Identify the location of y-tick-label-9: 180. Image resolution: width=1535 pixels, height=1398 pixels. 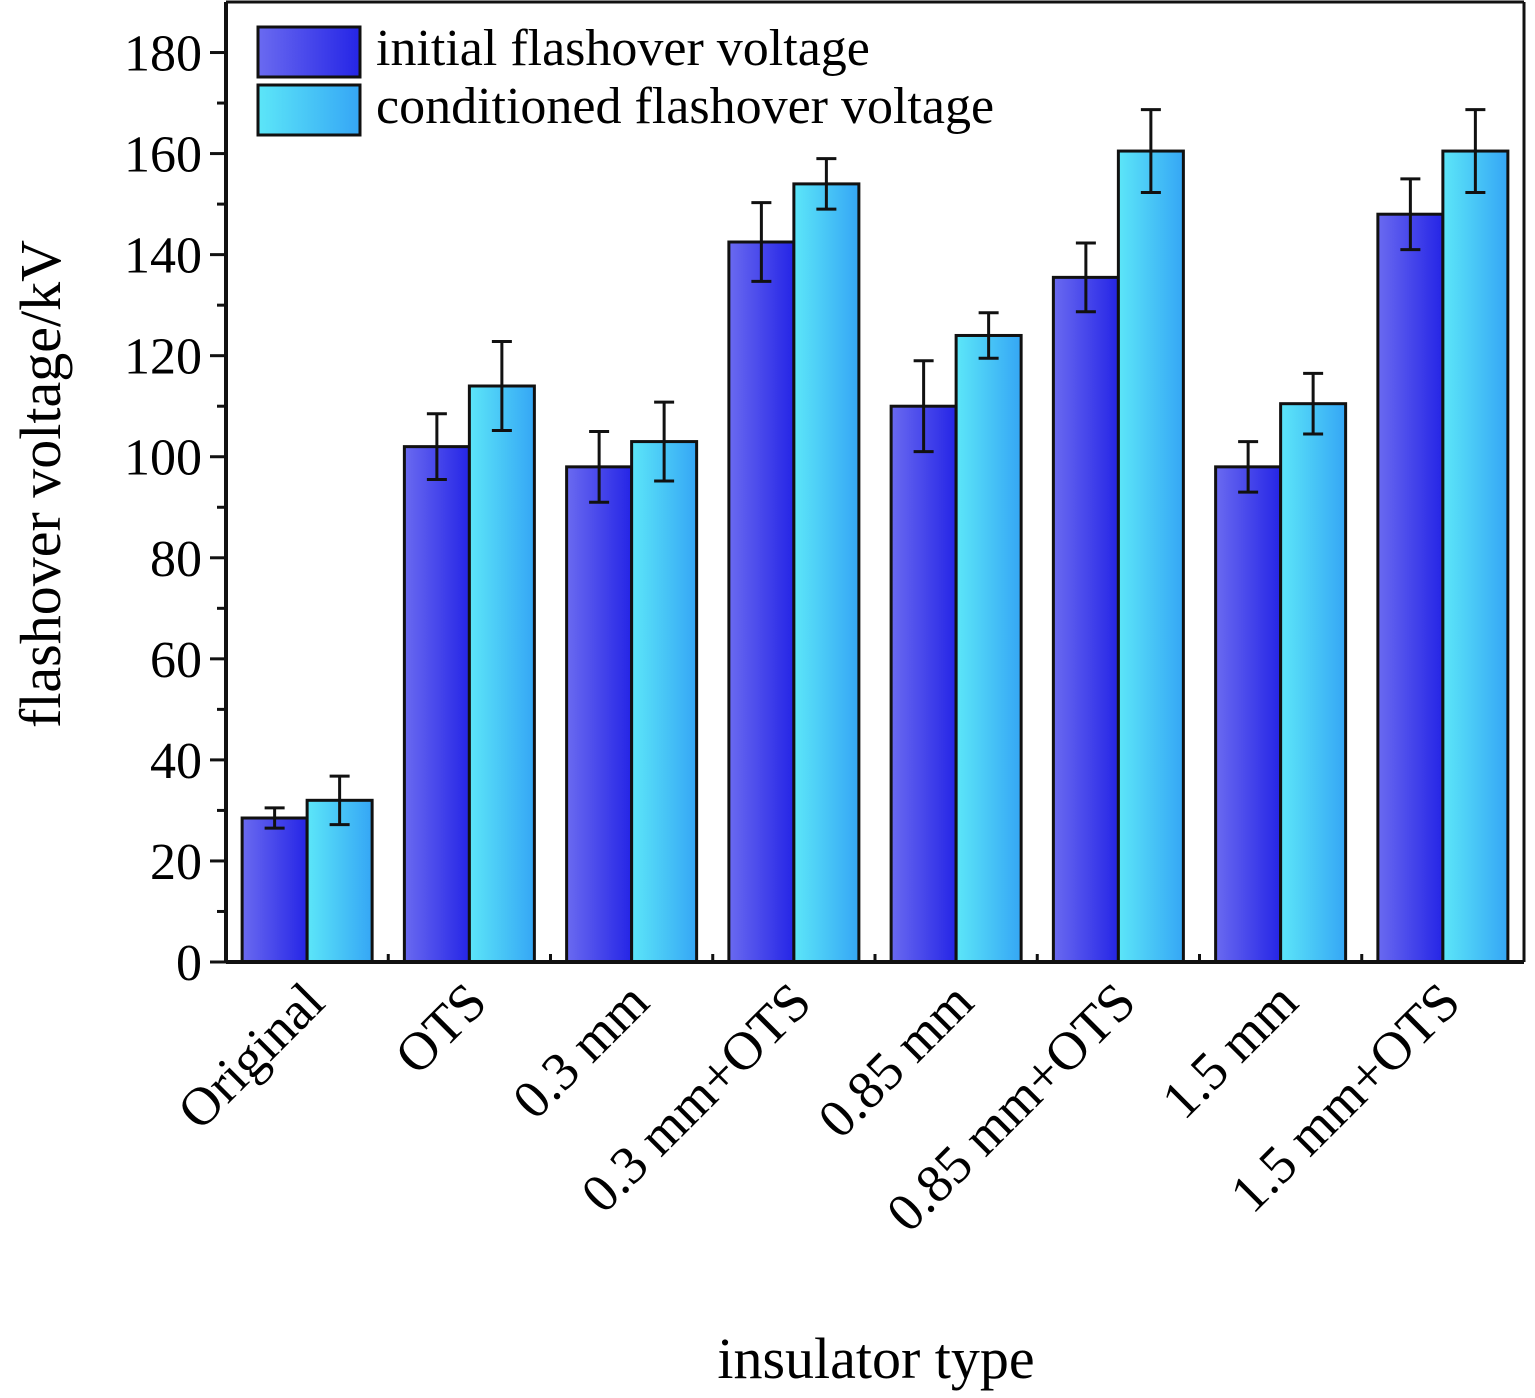
(163, 54).